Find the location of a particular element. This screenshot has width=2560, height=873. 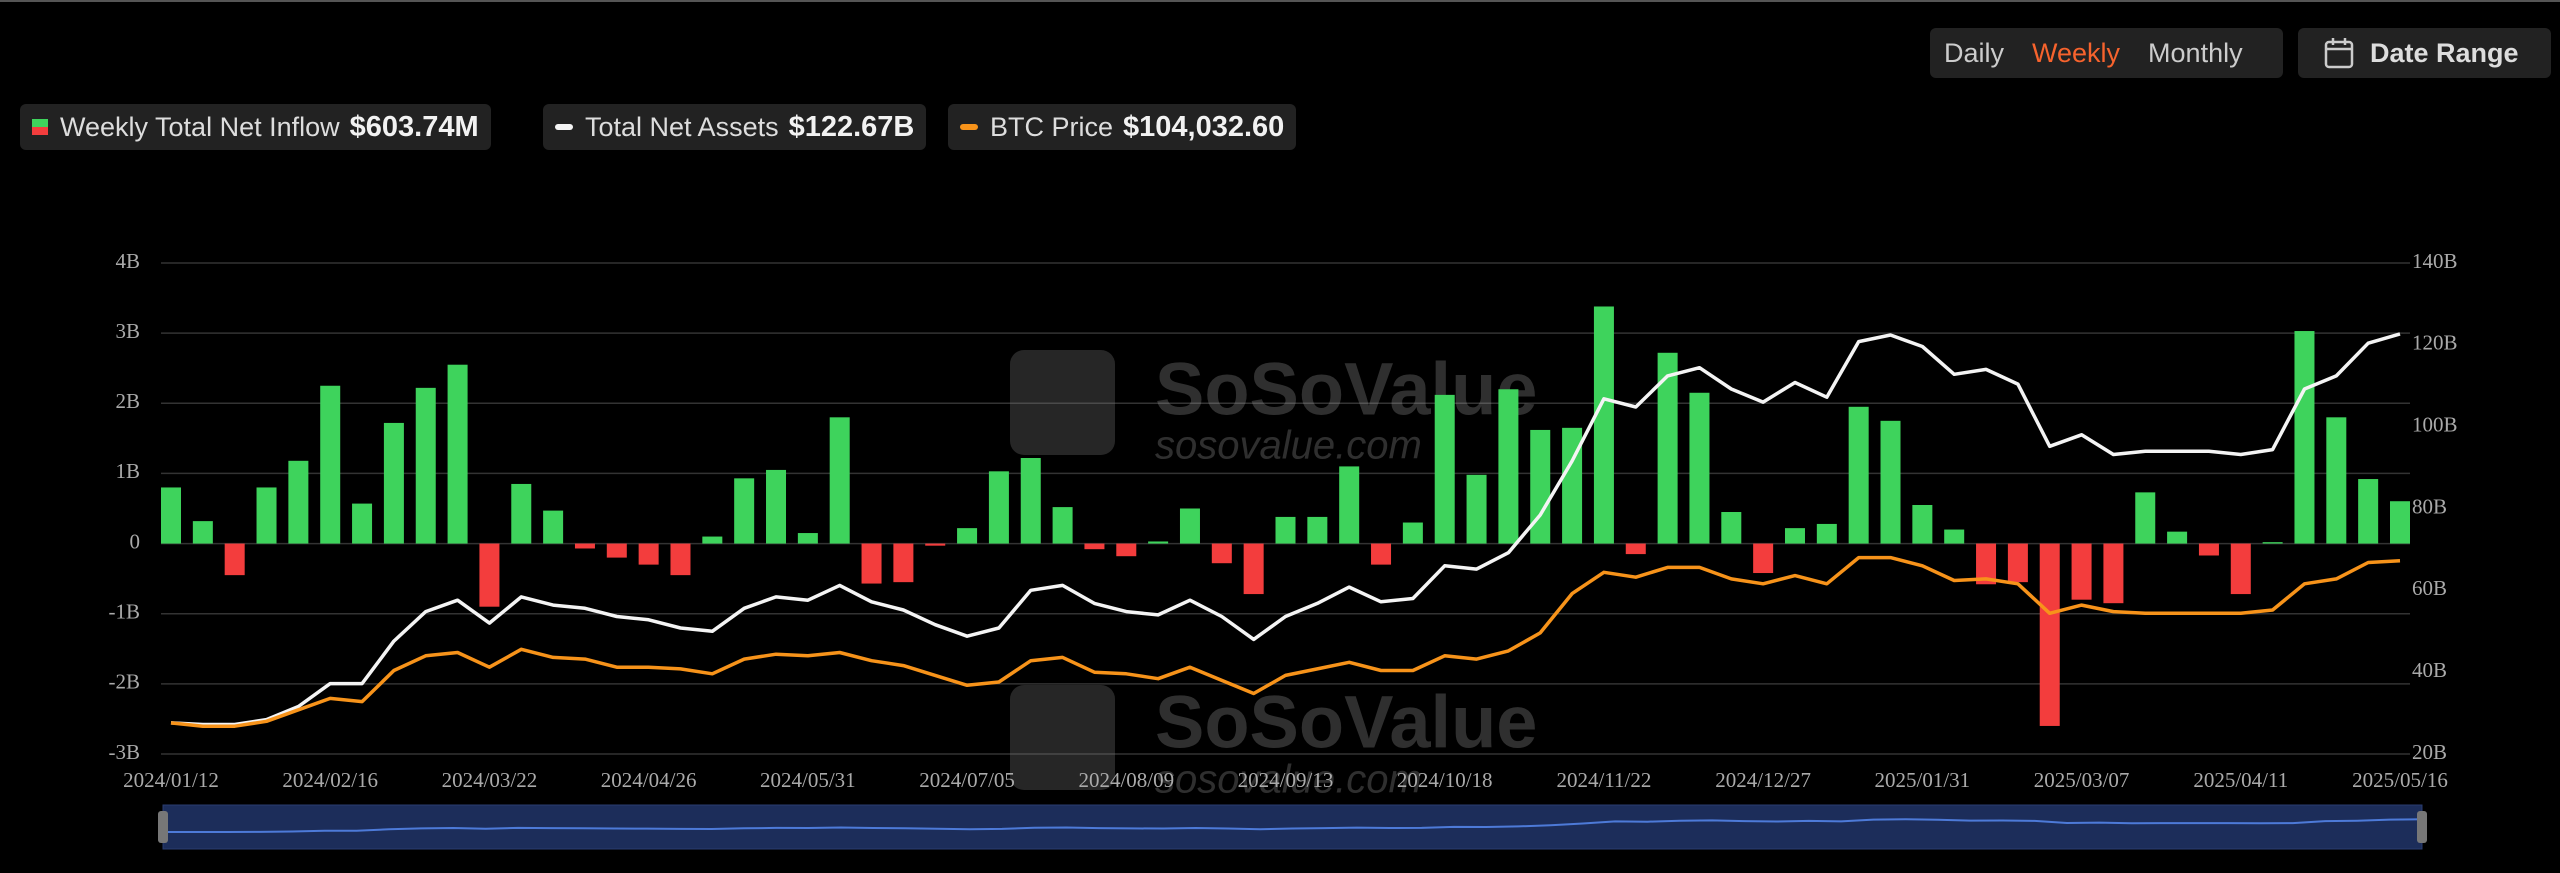

legend-item: Weekly Total Net Inflow $603.74M is located at coordinates (255, 127).